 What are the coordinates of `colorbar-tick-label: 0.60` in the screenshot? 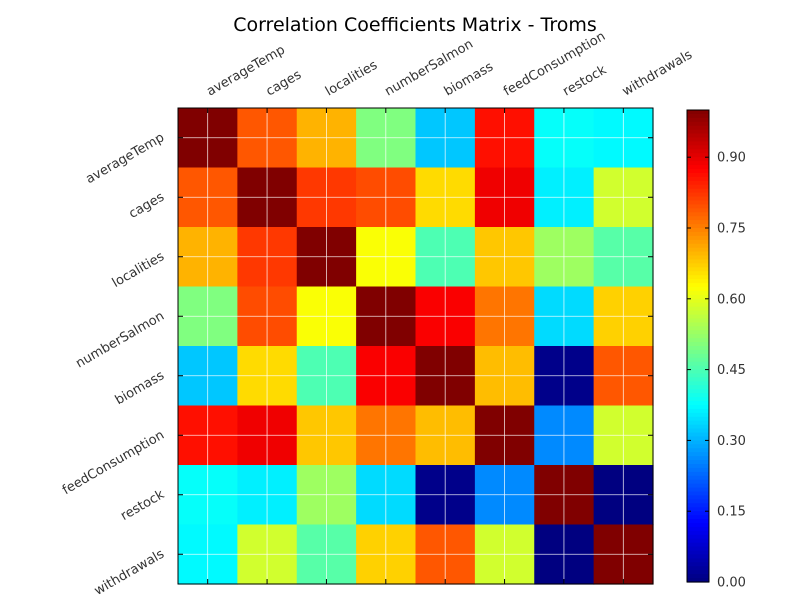 It's located at (731, 299).